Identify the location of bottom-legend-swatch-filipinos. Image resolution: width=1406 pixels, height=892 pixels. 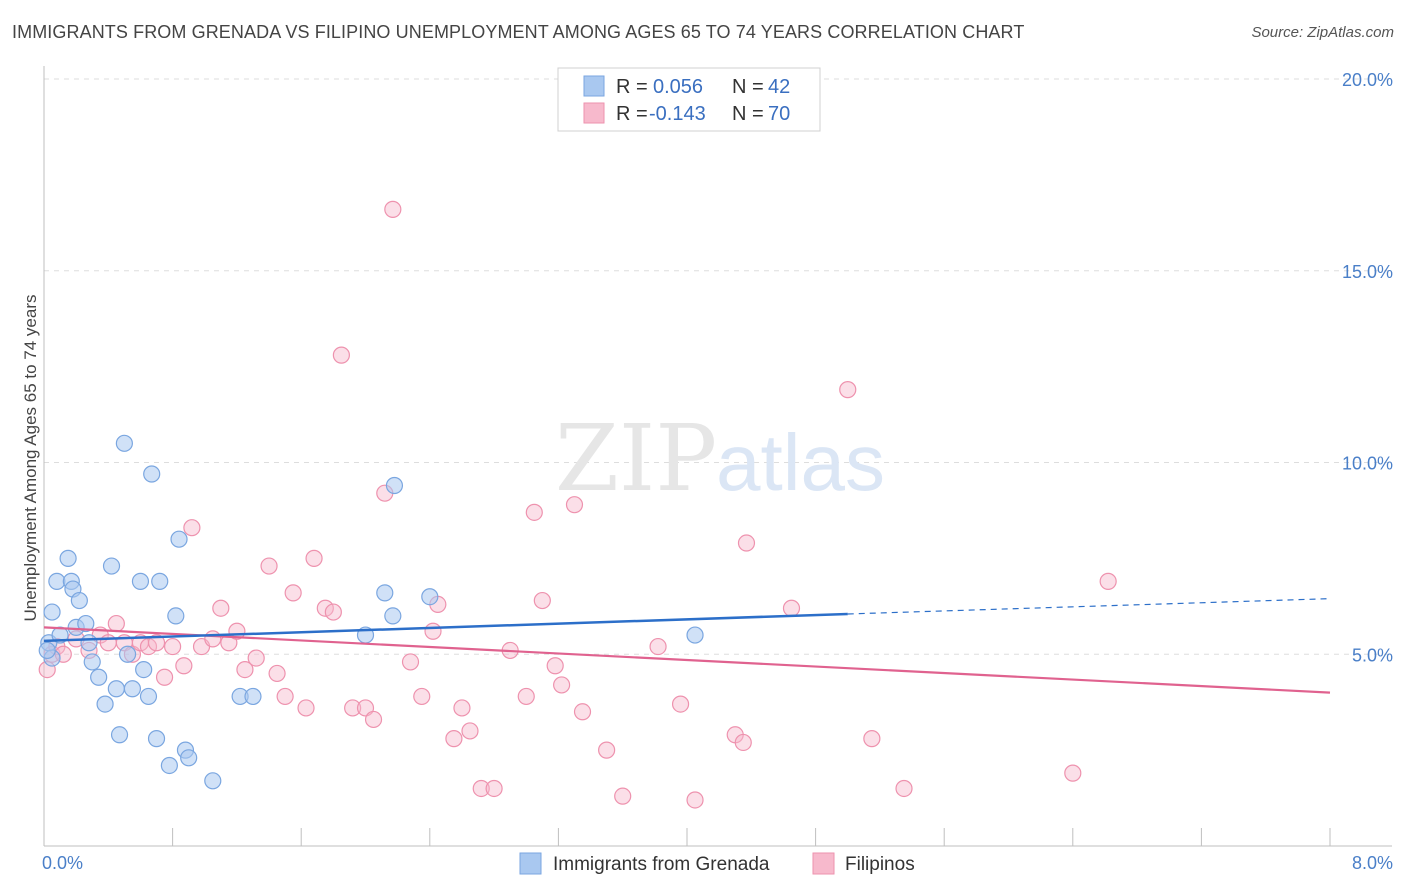
(823, 863).